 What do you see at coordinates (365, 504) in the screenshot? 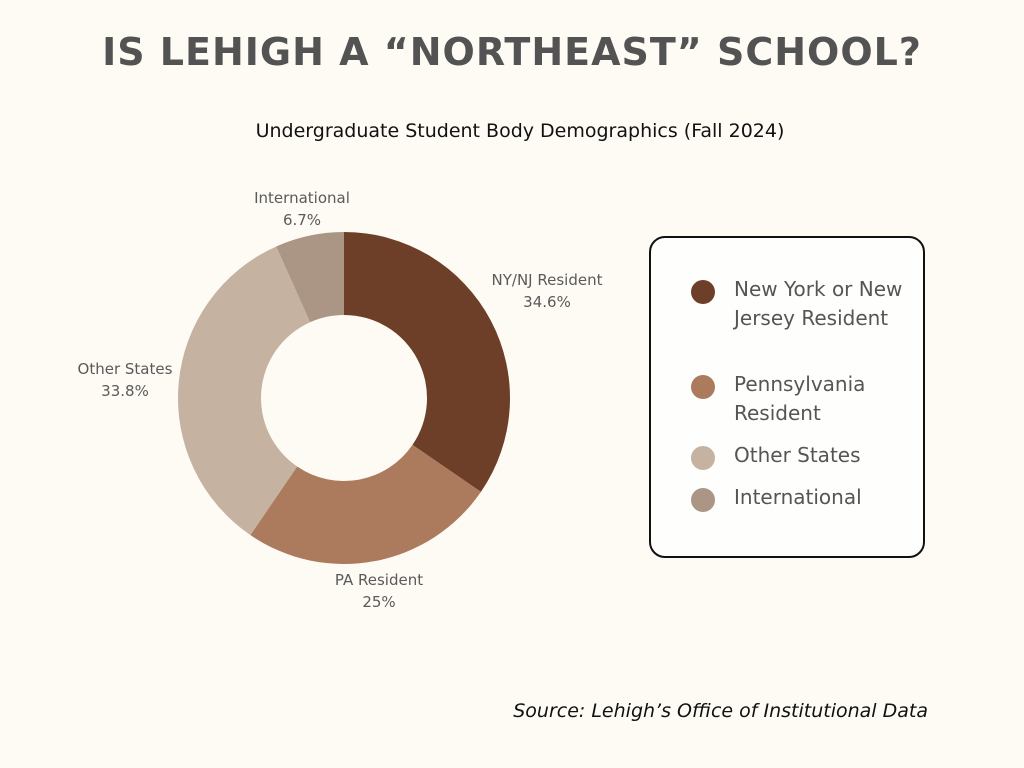
I see `slice-pa-resident` at bounding box center [365, 504].